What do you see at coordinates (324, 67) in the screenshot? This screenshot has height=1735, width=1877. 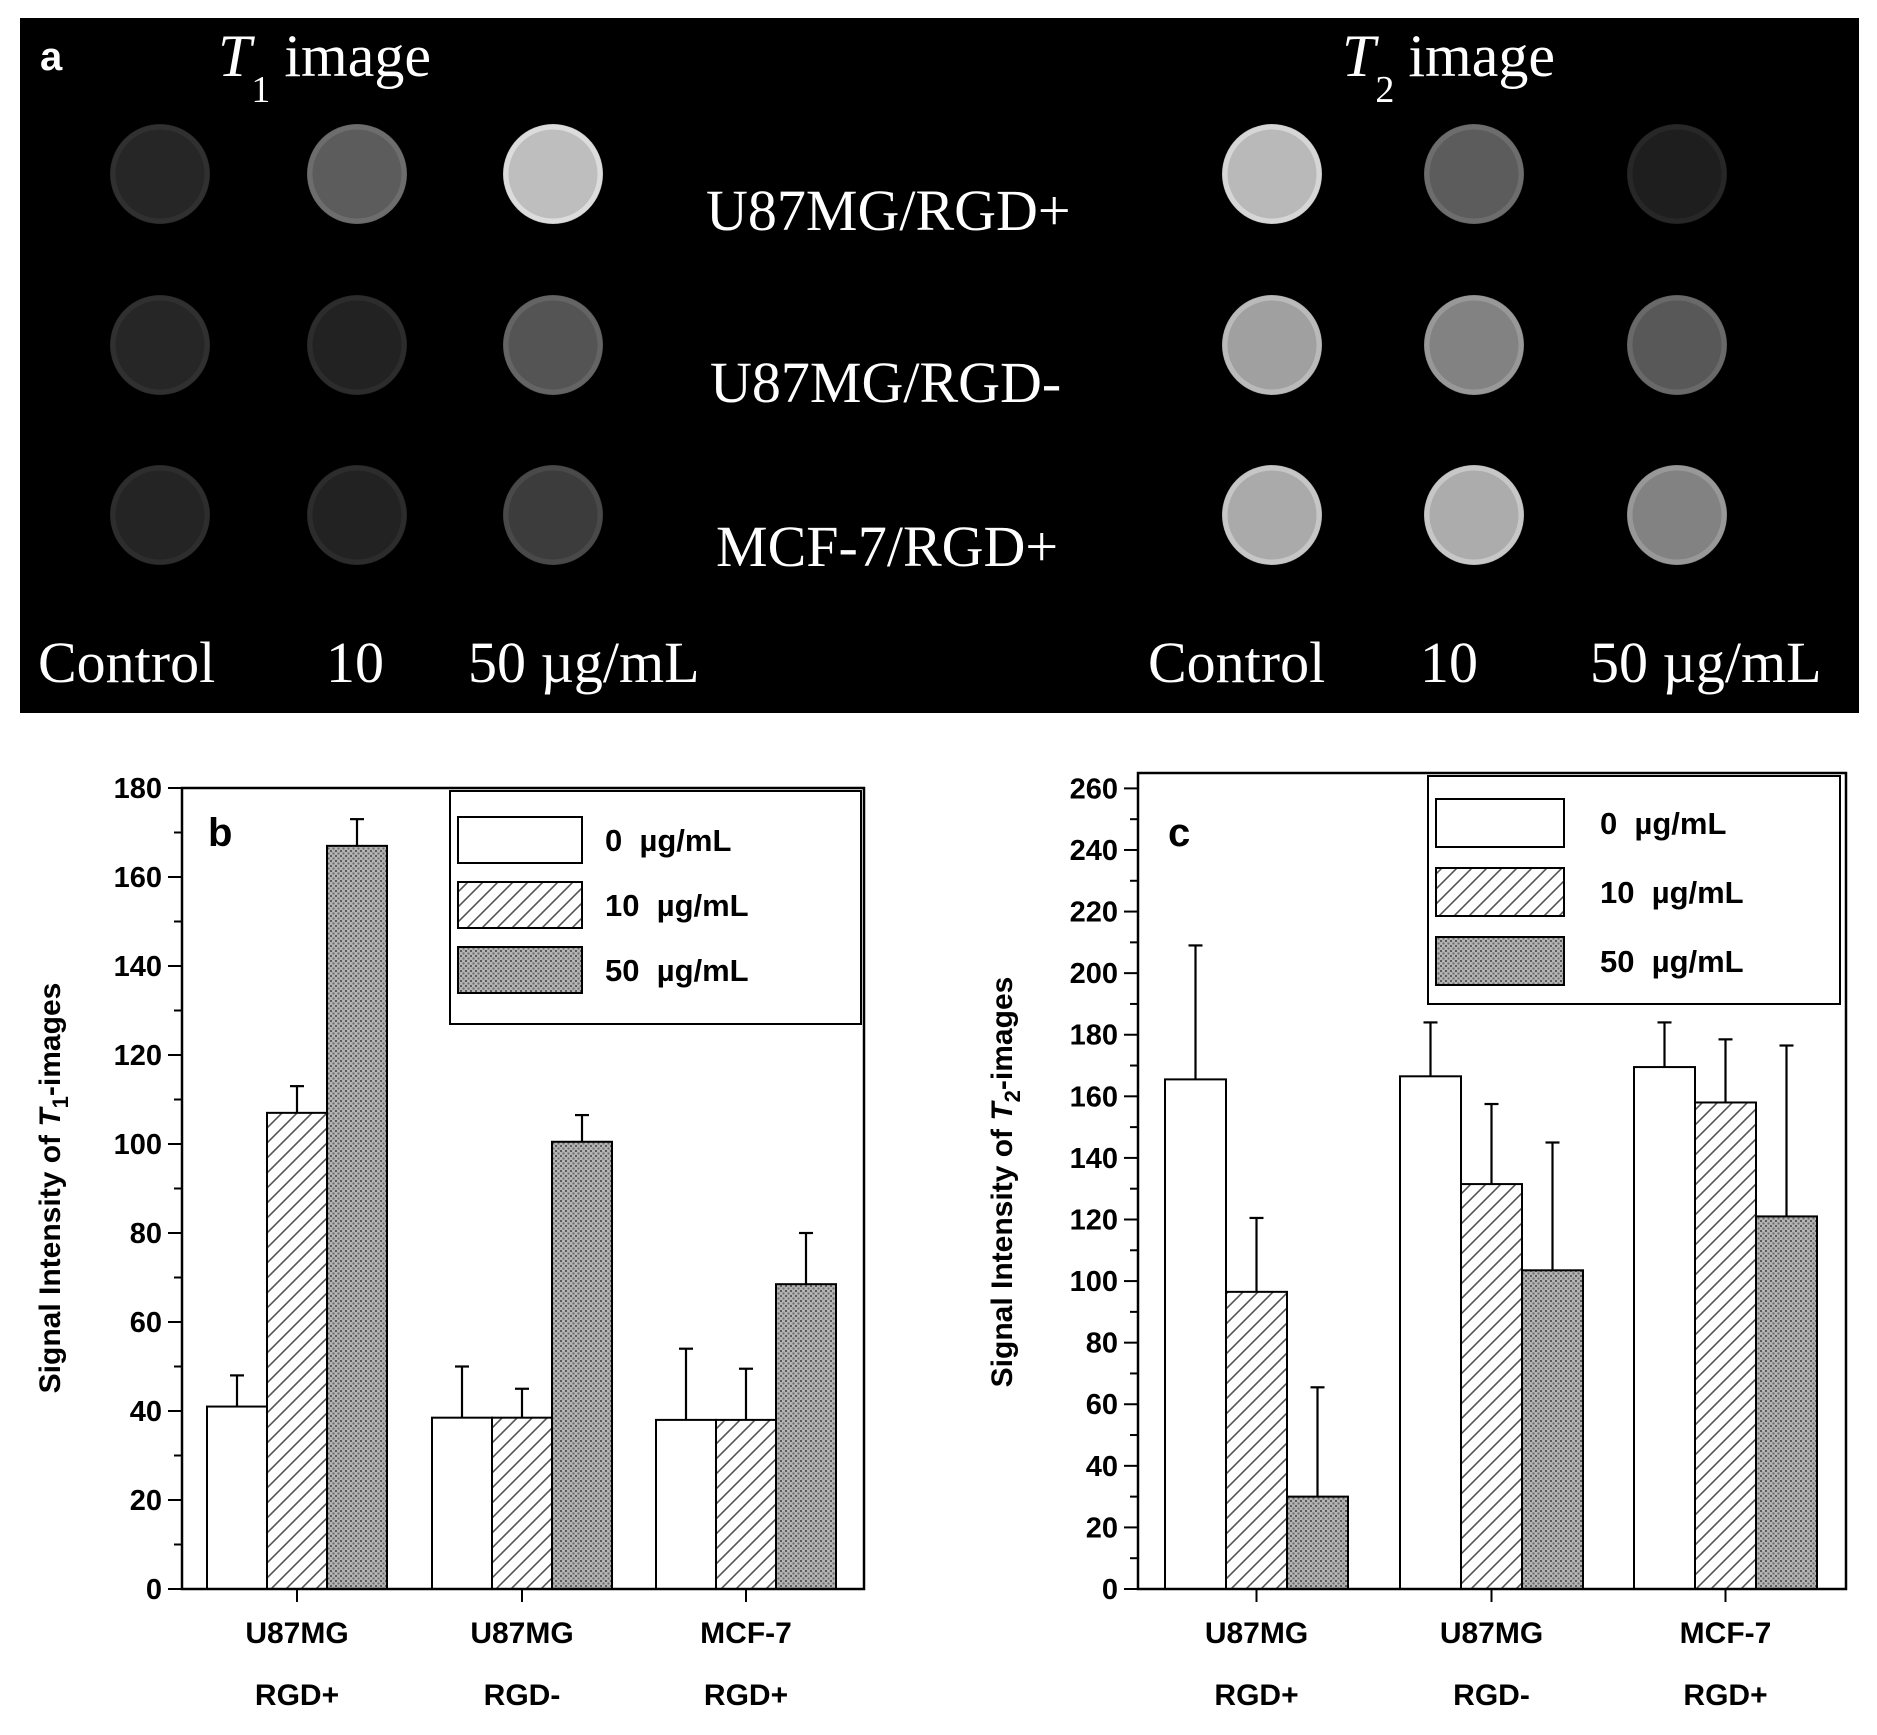 I see `t1-image-title: T1image` at bounding box center [324, 67].